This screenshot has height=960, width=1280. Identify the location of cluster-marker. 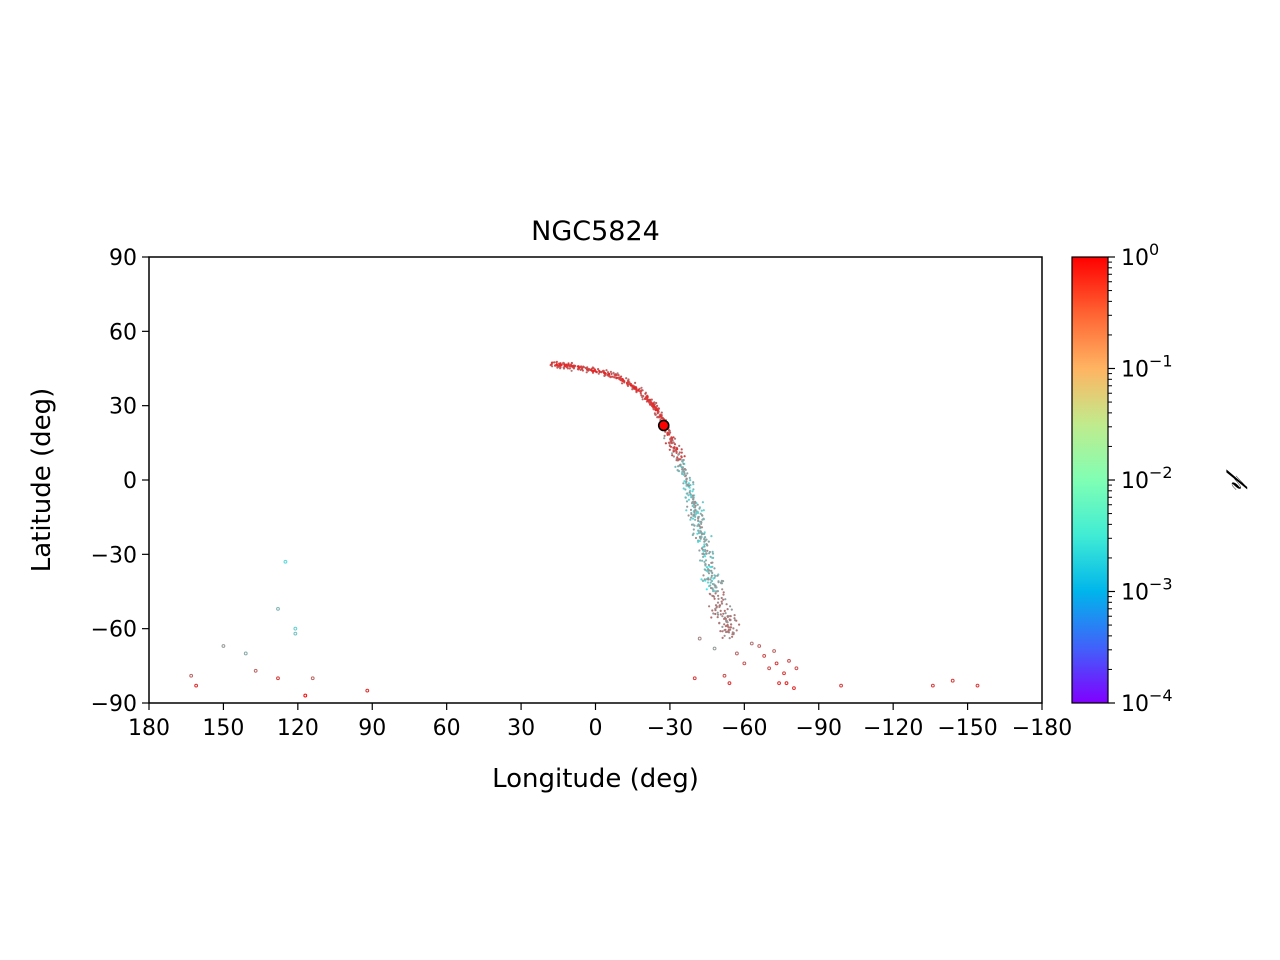
(663, 425).